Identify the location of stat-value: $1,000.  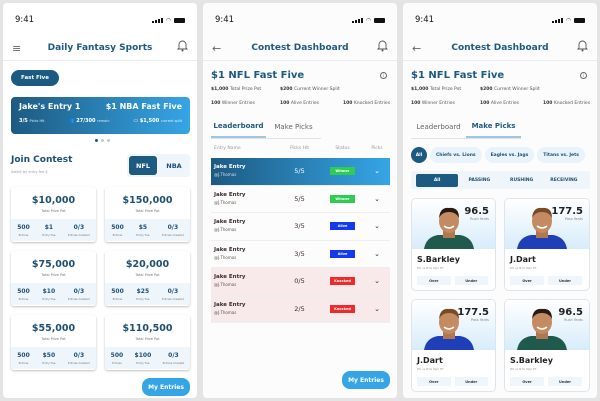
(420, 89).